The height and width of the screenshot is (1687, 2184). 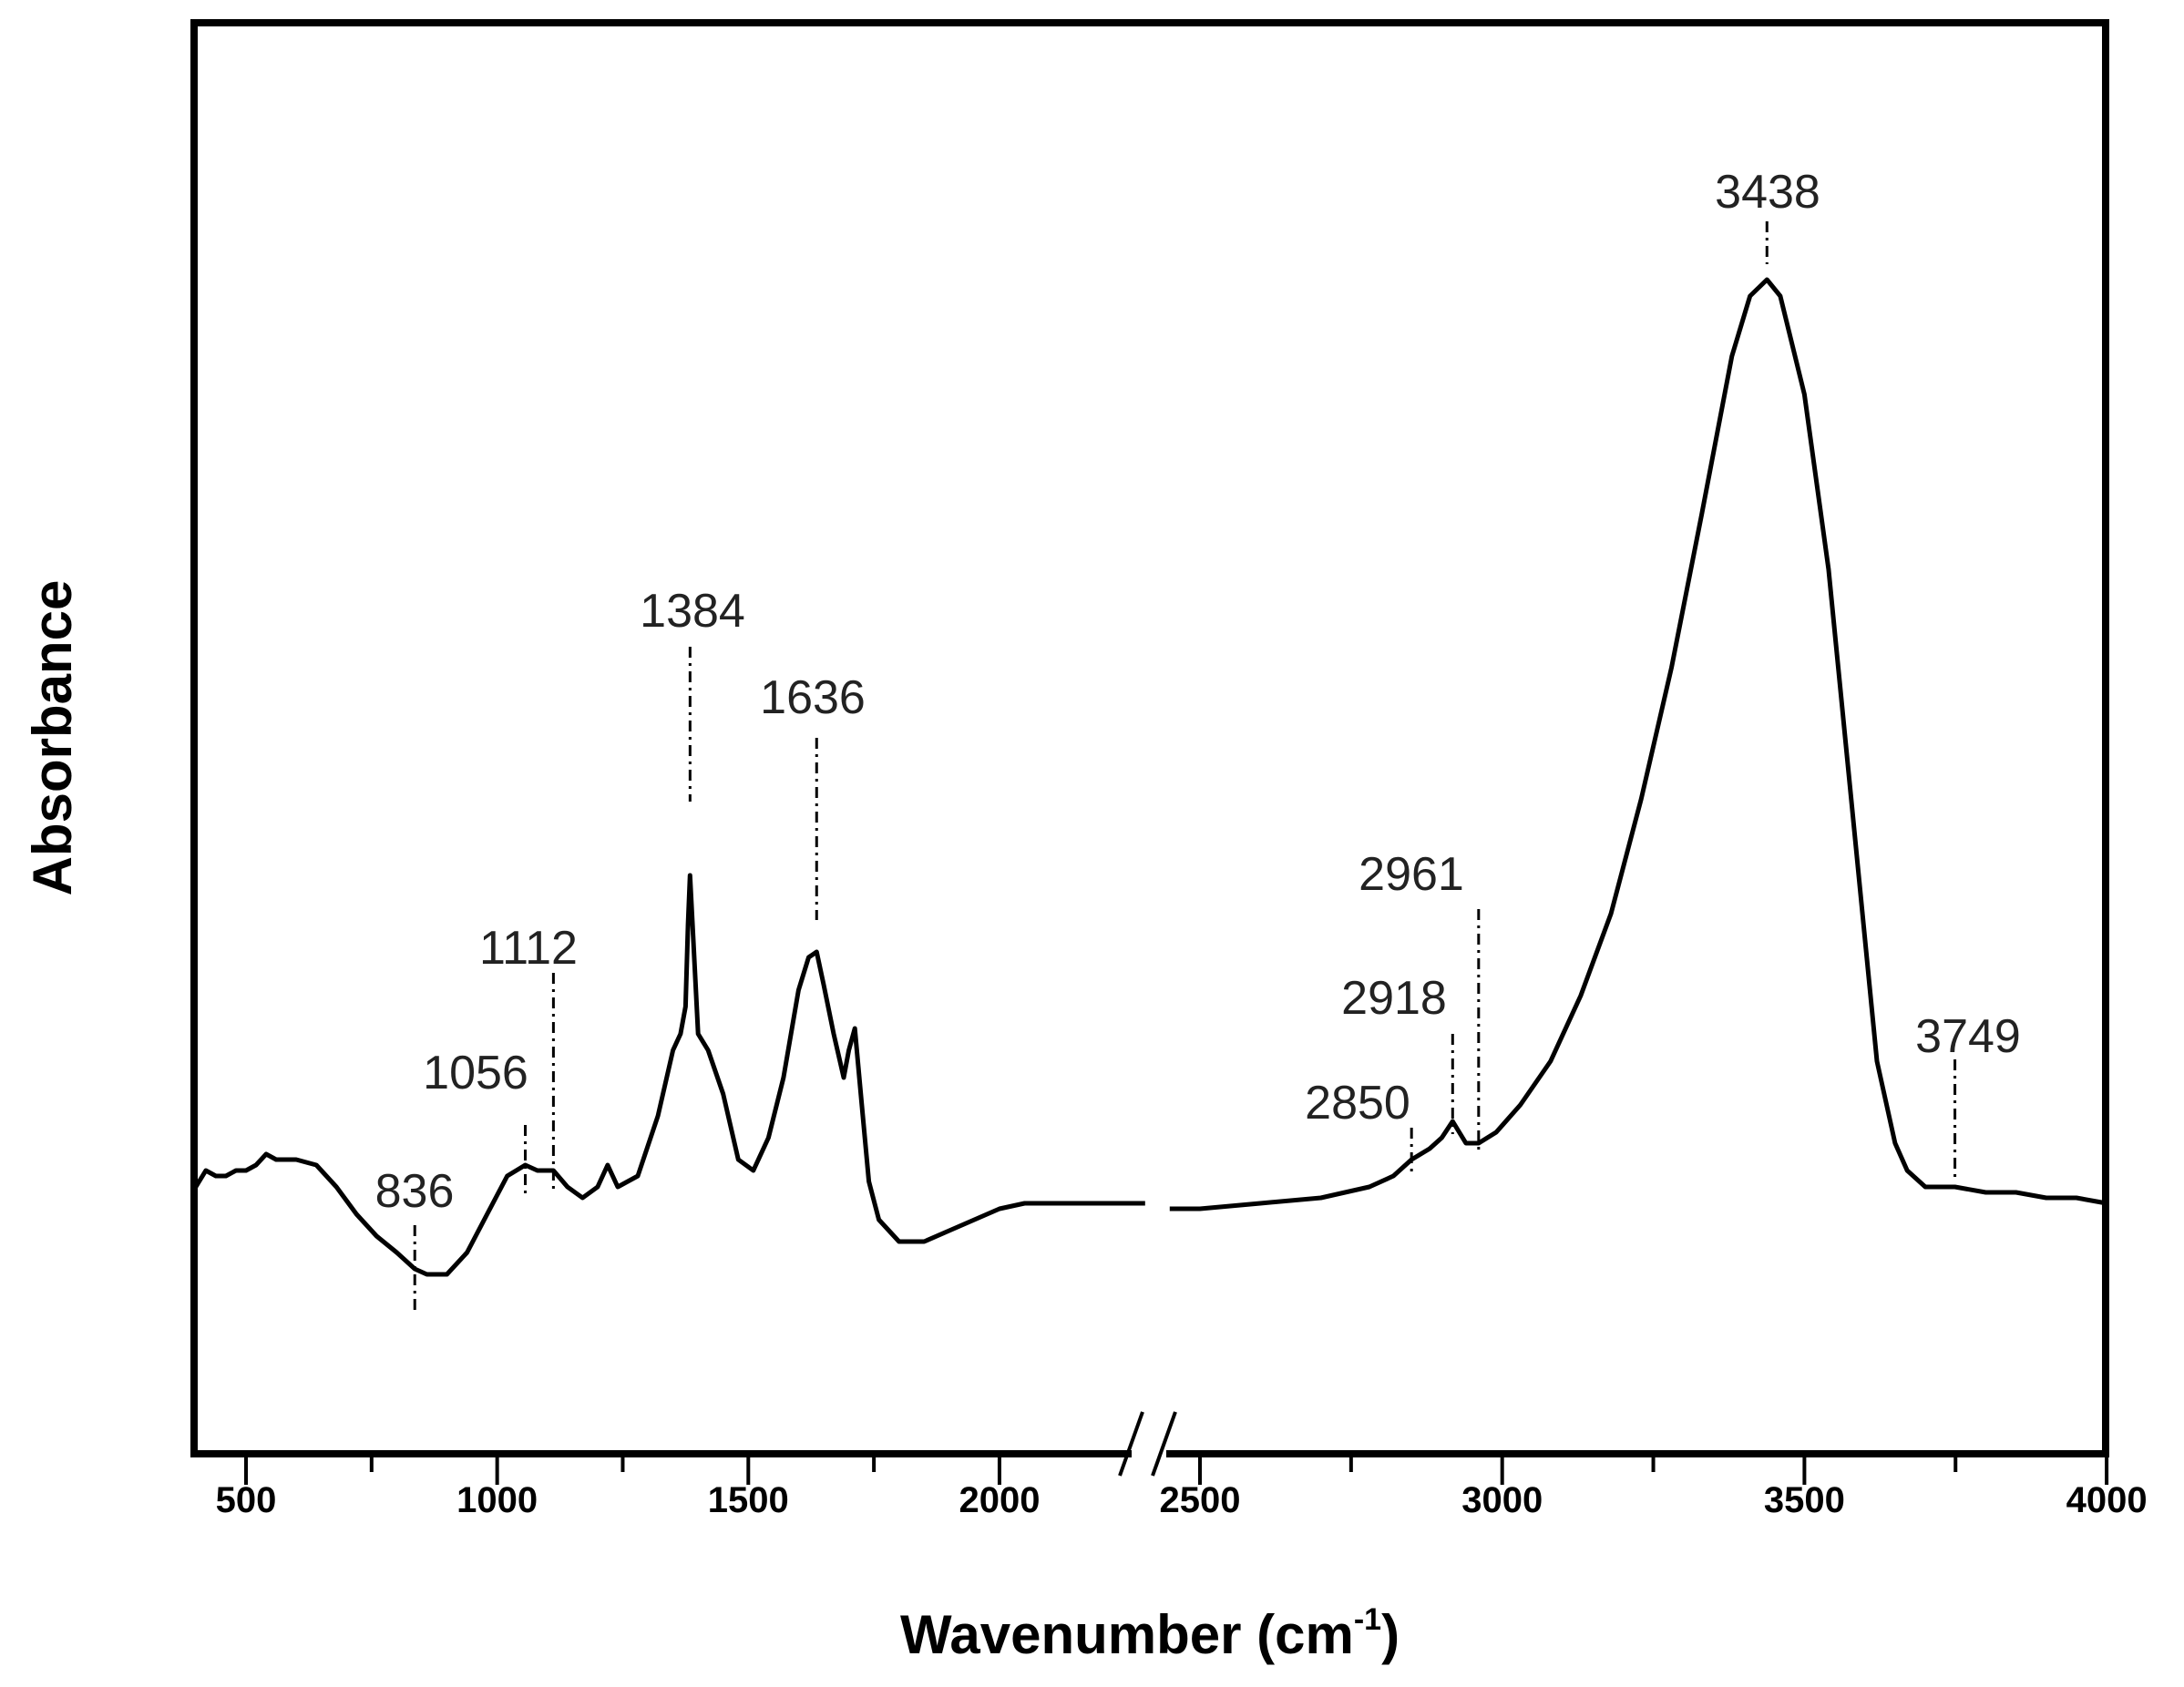 What do you see at coordinates (247, 1500) in the screenshot?
I see `x-tick-label: 500` at bounding box center [247, 1500].